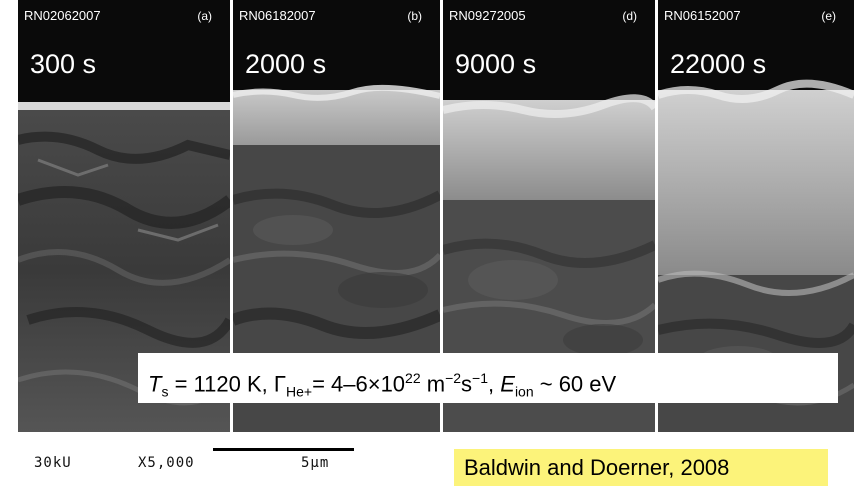 Image resolution: width=854 pixels, height=486 pixels. What do you see at coordinates (629, 16) in the screenshot?
I see `panel-label: (d)` at bounding box center [629, 16].